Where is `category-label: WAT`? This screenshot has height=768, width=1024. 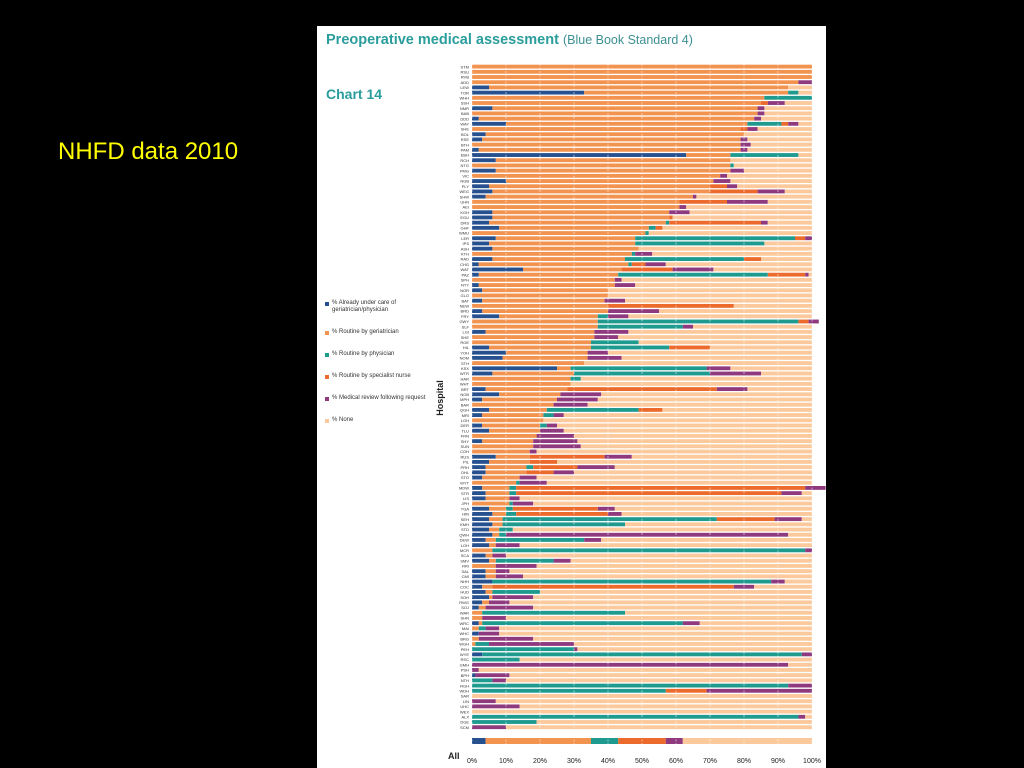
category-label: WAT is located at coordinates (465, 269).